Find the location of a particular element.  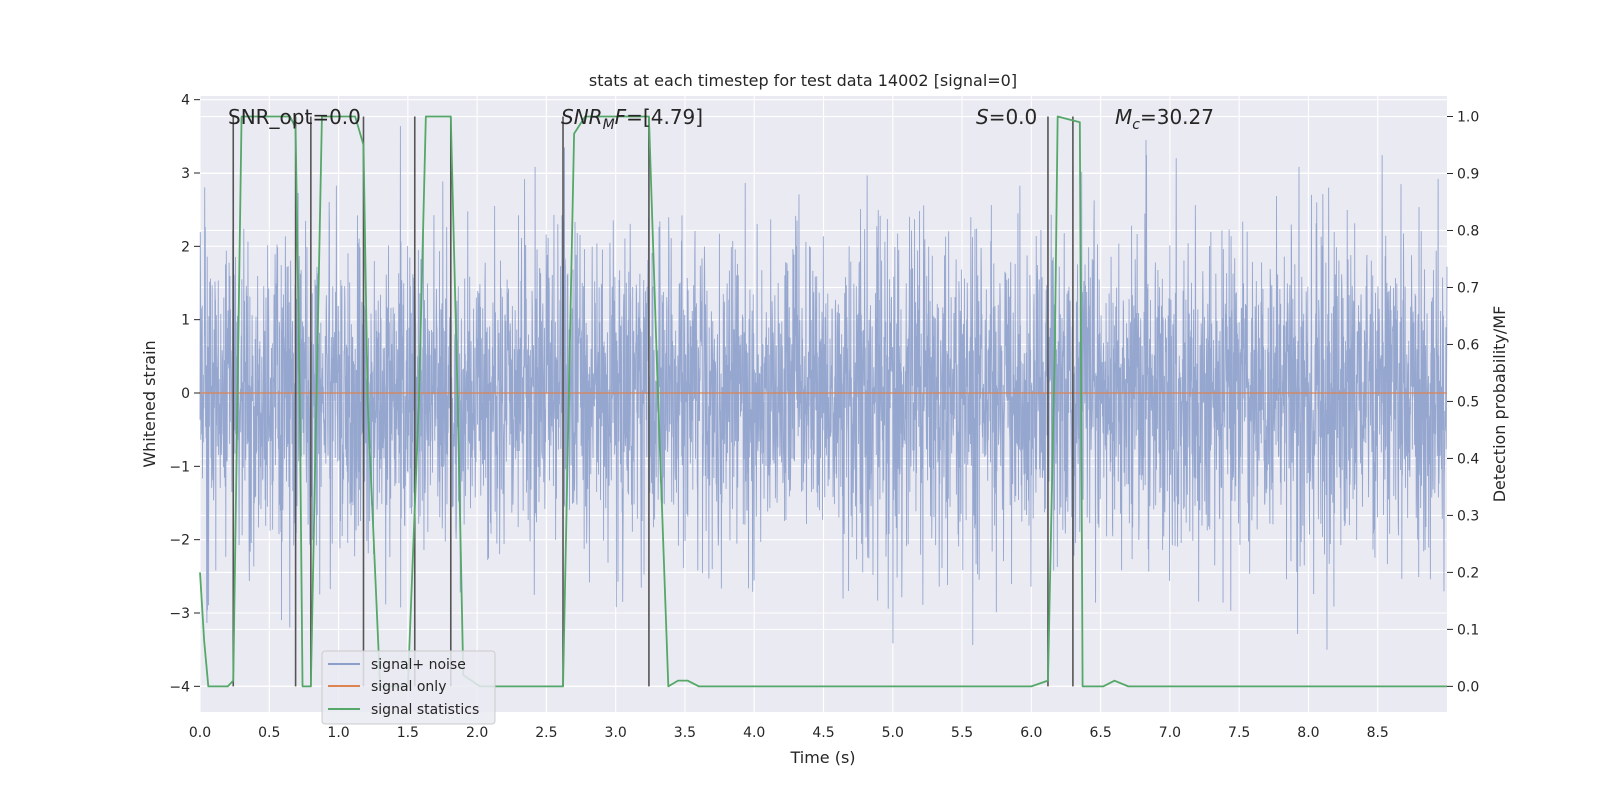

y-right-tick-label: 0.4 is located at coordinates (1468, 459).